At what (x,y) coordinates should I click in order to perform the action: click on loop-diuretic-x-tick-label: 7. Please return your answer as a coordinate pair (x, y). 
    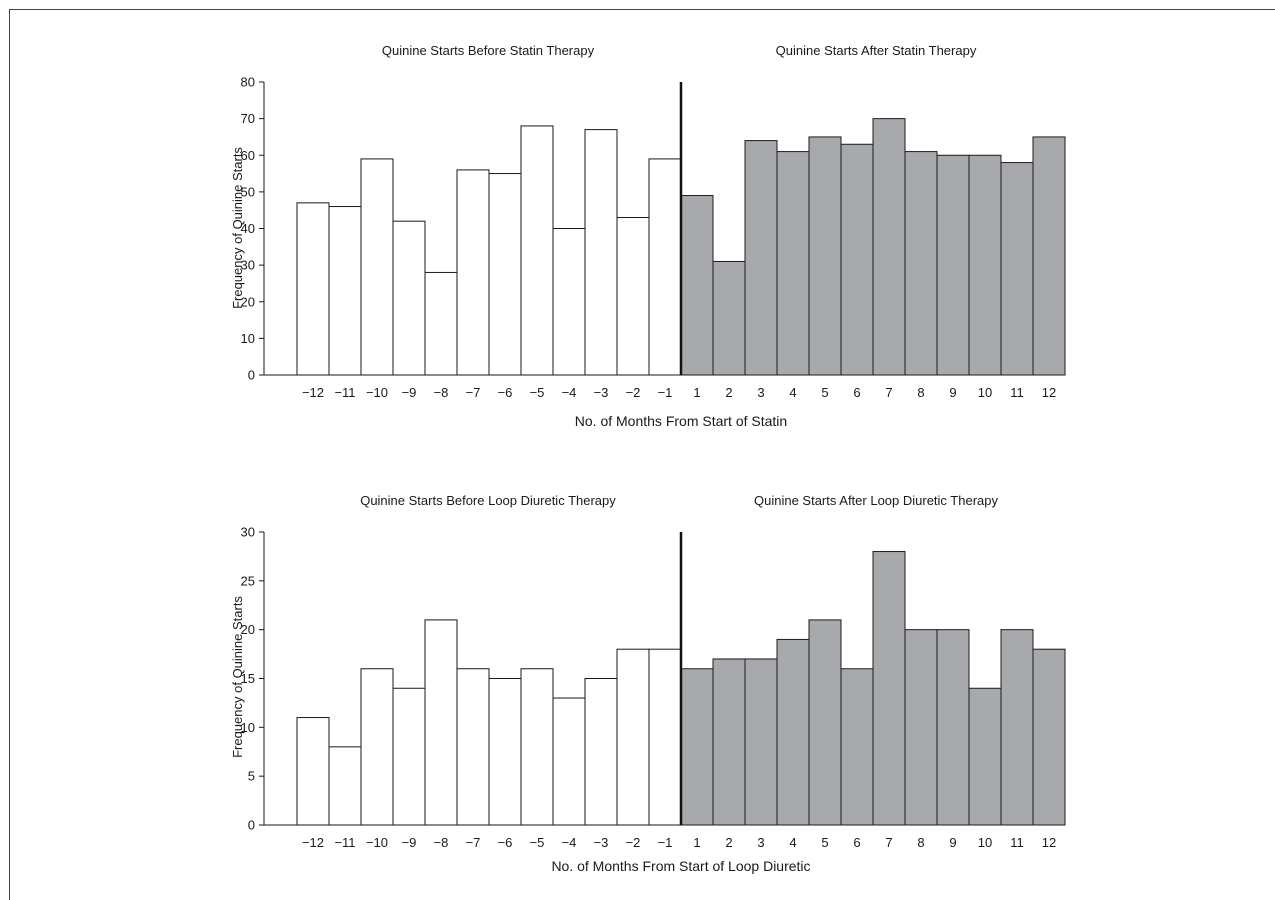
    Looking at the image, I should click on (888, 842).